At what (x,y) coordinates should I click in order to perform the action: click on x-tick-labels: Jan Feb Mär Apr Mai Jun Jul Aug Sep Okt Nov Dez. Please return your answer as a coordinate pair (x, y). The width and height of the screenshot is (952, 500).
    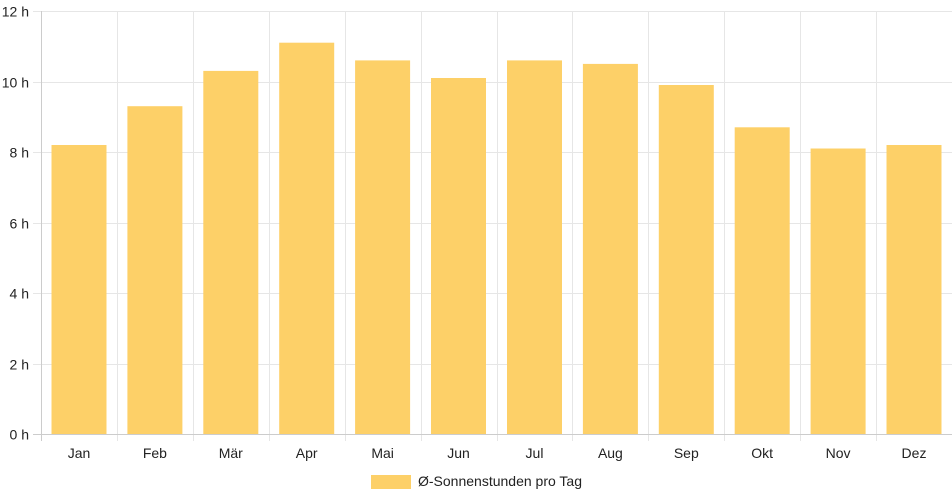
    Looking at the image, I should click on (497, 453).